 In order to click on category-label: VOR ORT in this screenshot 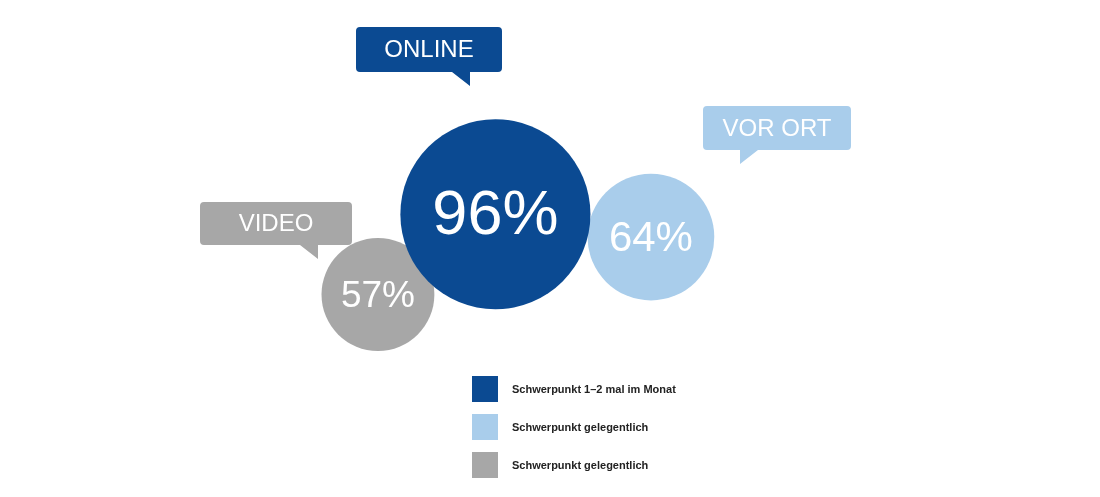, I will do `click(777, 127)`.